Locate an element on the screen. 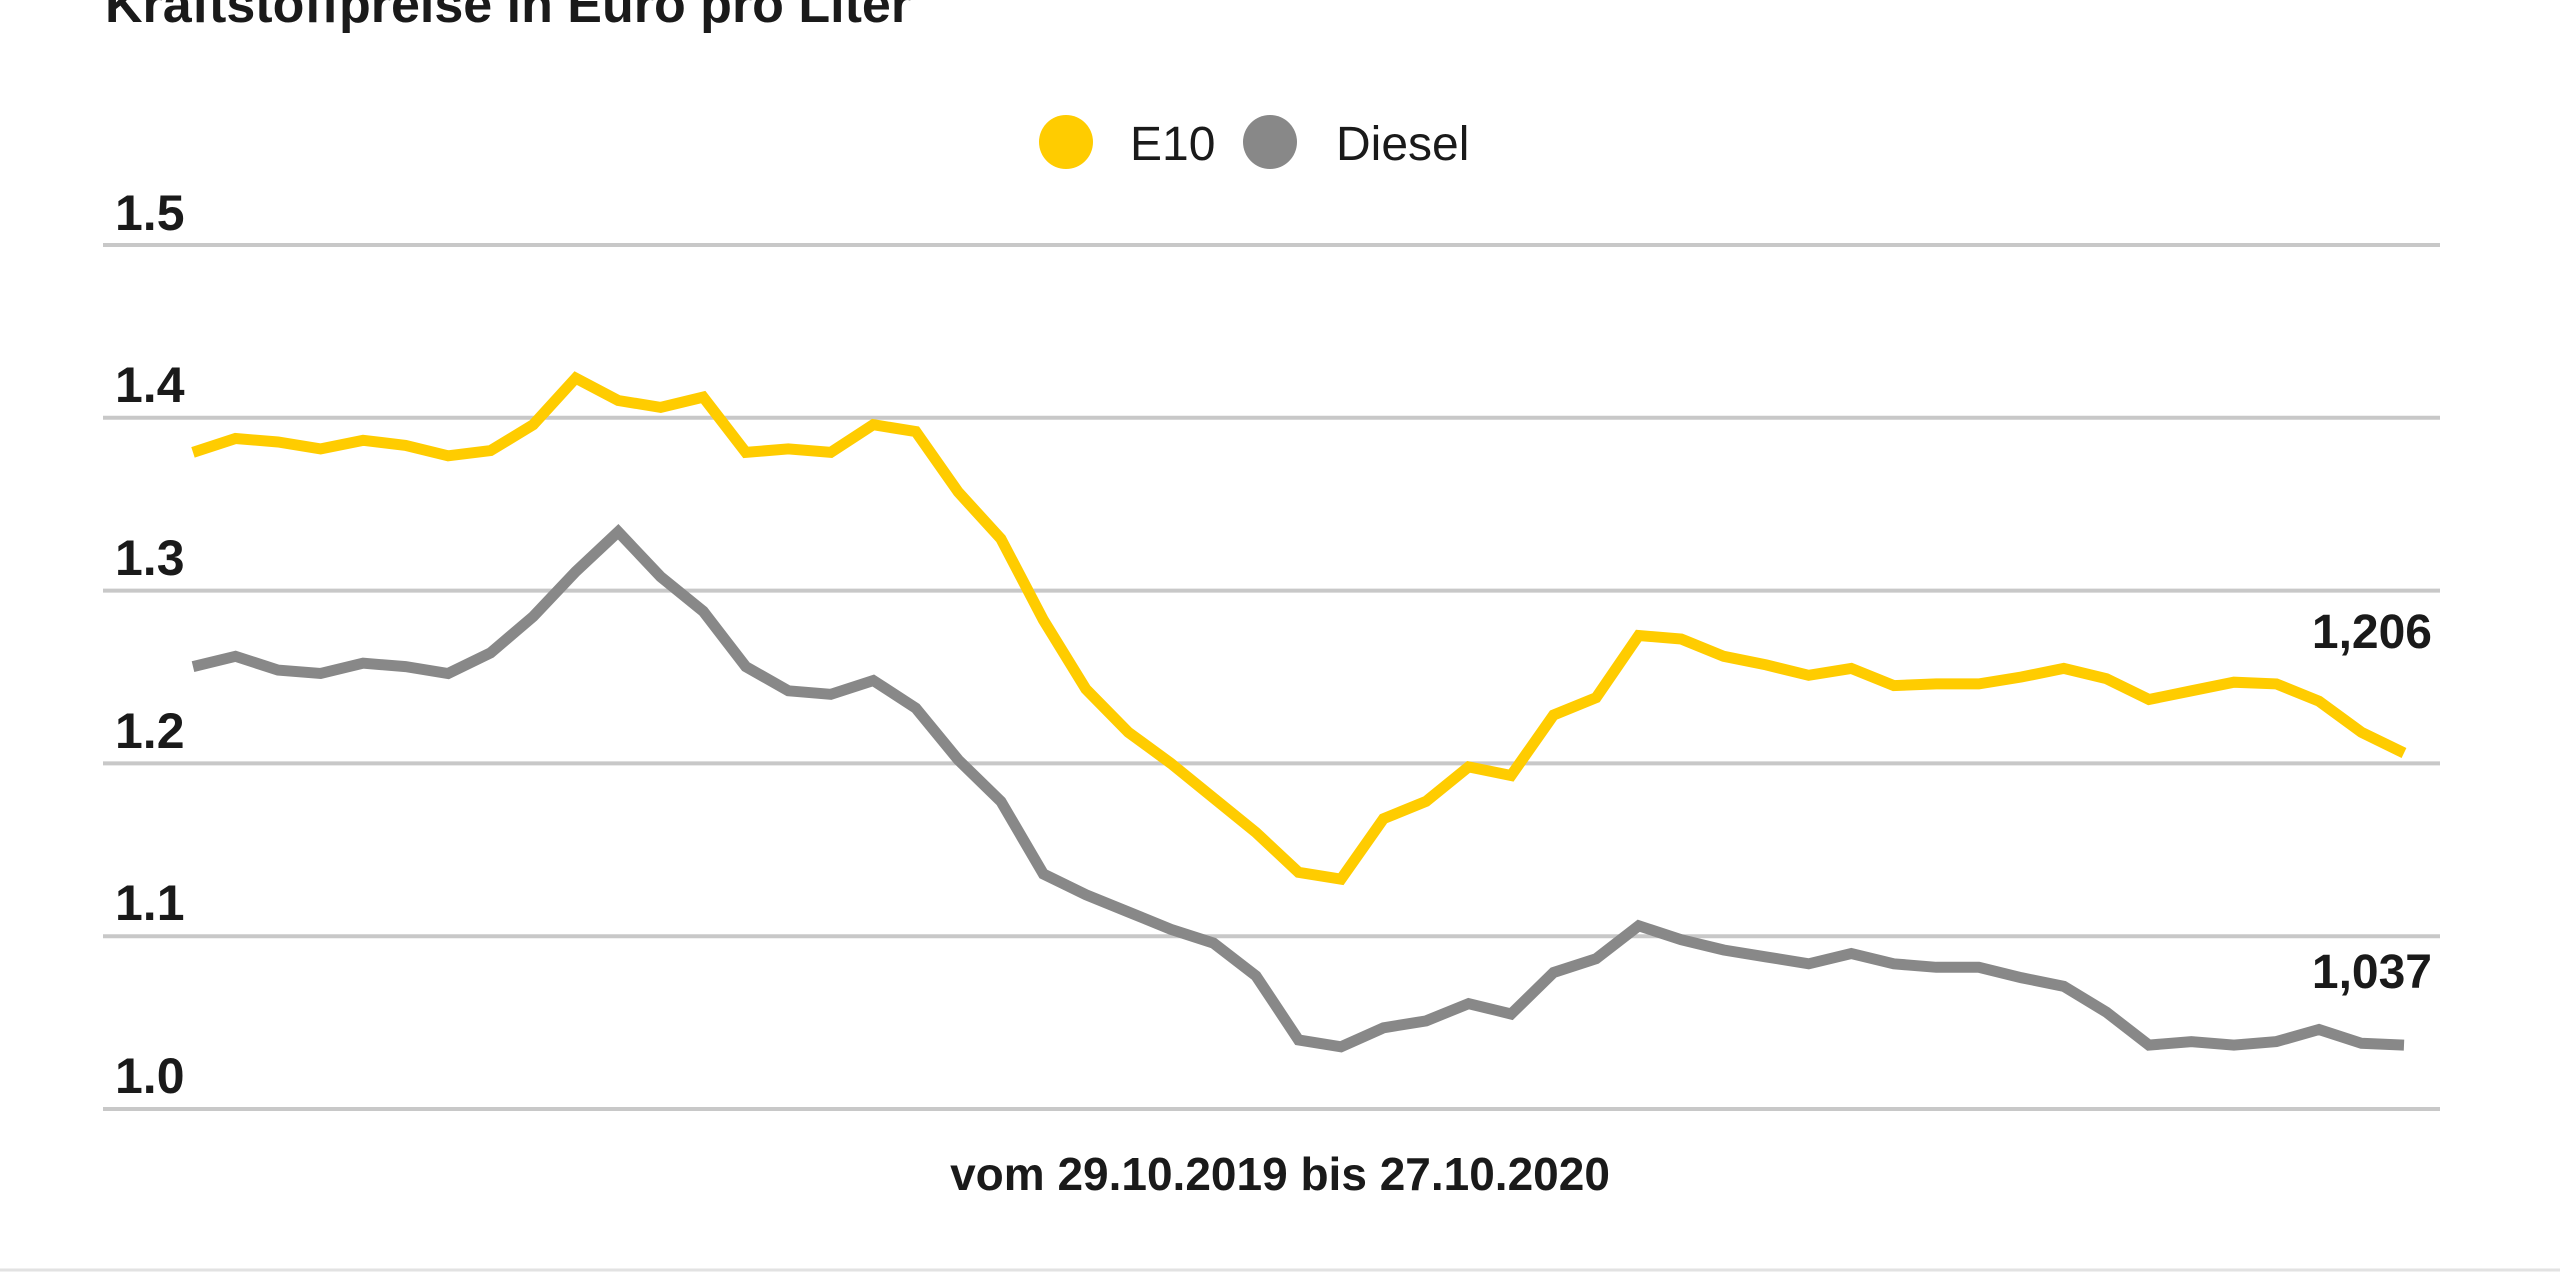 This screenshot has height=1280, width=2560. chart-title: Kraftstoffpreise in Euro pro Liter is located at coordinates (508, 17).